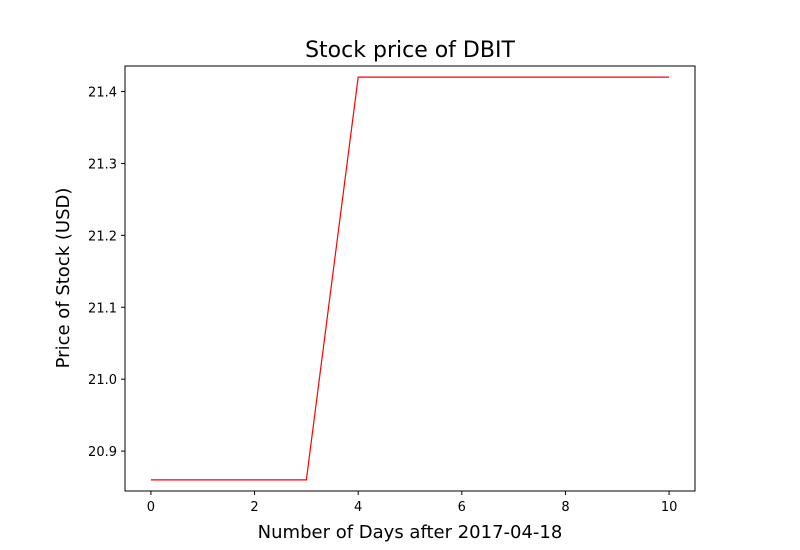  Describe the element at coordinates (565, 507) in the screenshot. I see `x-tick-label: 8` at that location.